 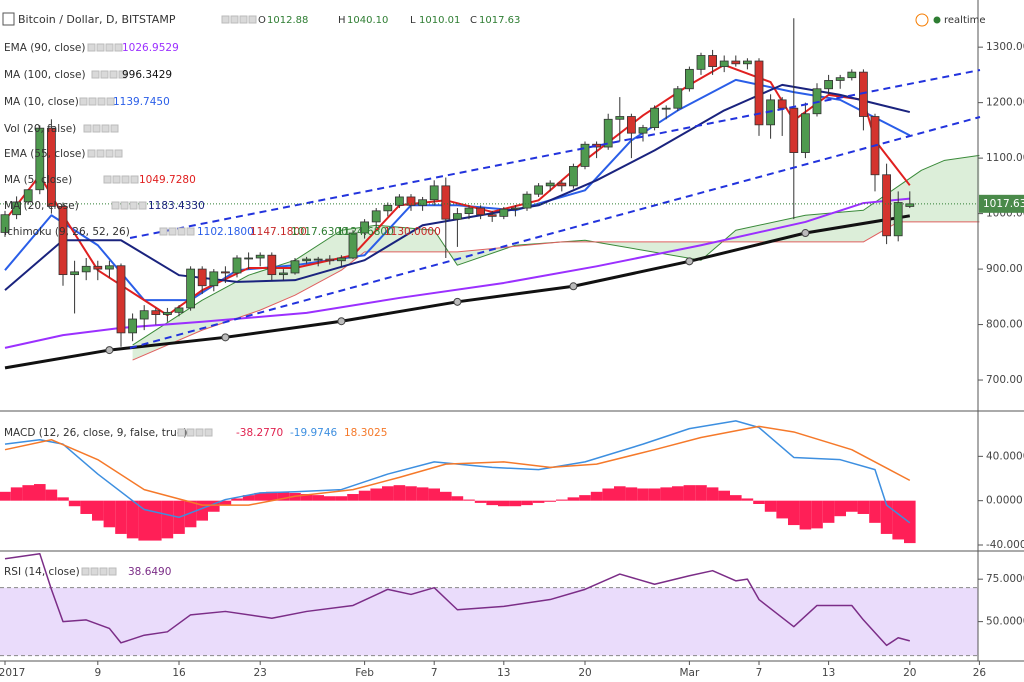 What do you see at coordinates (689, 673) in the screenshot?
I see `x-tick-label: Mar` at bounding box center [689, 673].